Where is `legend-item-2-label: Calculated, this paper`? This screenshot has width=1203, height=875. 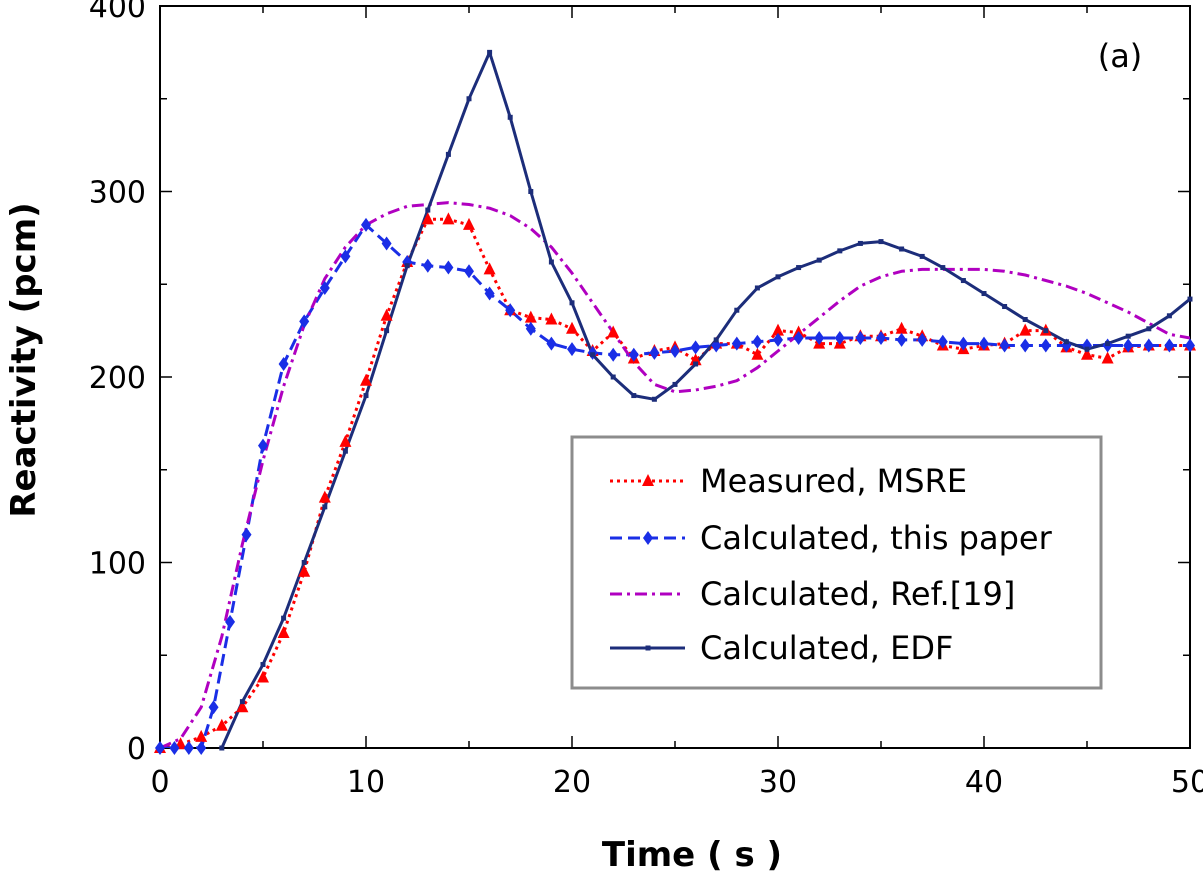
legend-item-2-label: Calculated, this paper is located at coordinates (876, 538).